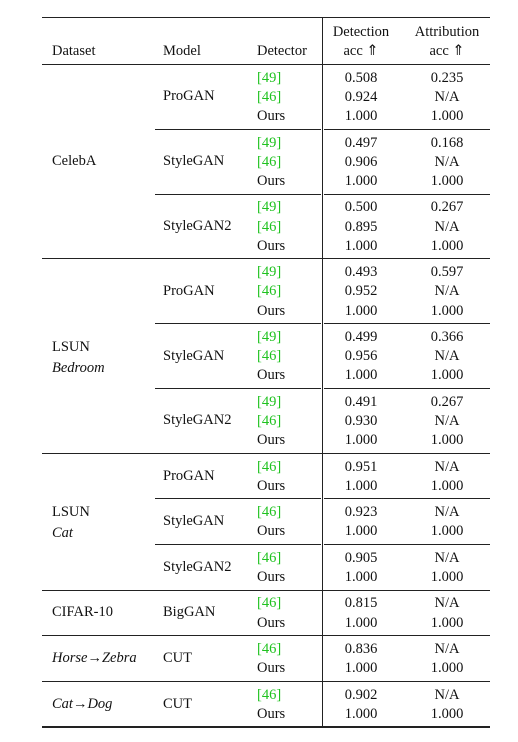  What do you see at coordinates (361, 466) in the screenshot?
I see `detection-acc: 0.951` at bounding box center [361, 466].